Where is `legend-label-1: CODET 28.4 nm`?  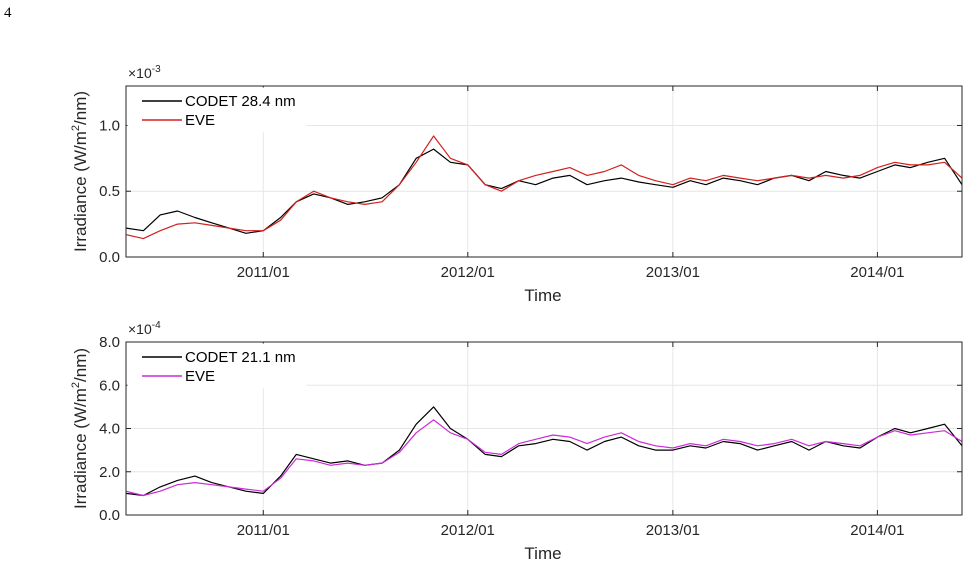
legend-label-1: CODET 28.4 nm is located at coordinates (240, 101).